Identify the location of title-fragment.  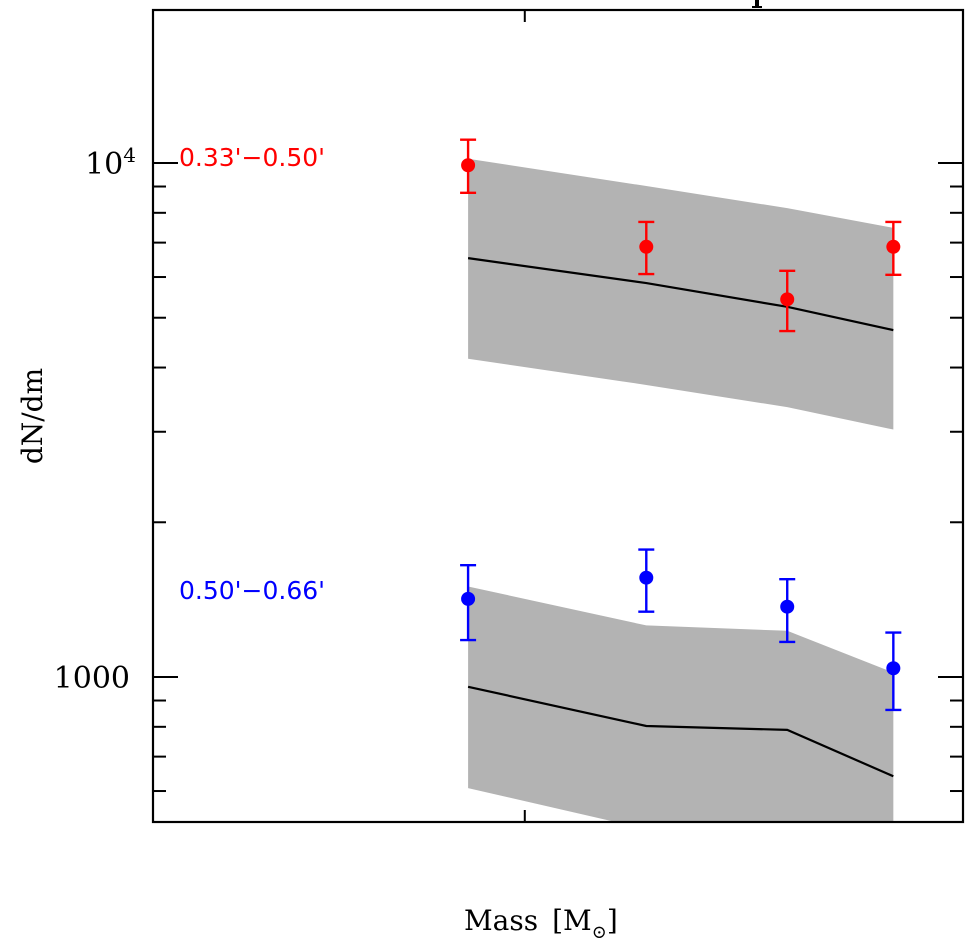
(757, 4).